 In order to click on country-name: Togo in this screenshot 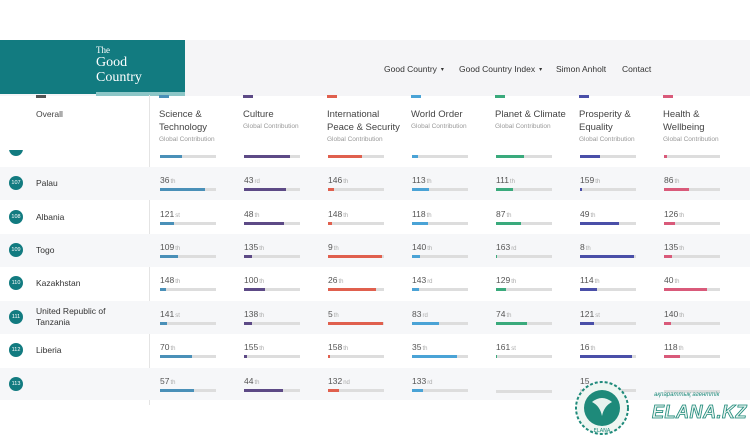, I will do `click(45, 250)`.